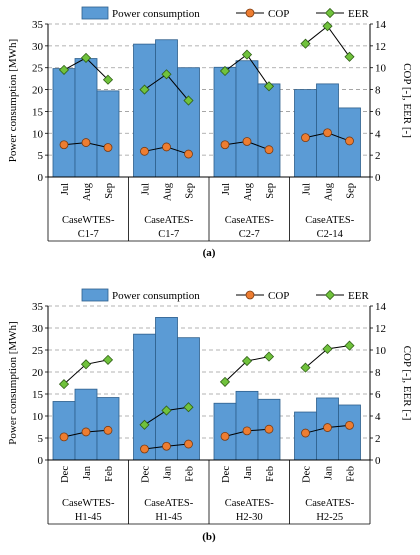 This screenshot has width=420, height=555. Describe the element at coordinates (88, 234) in the screenshot. I see `group-label: C1-7` at that location.